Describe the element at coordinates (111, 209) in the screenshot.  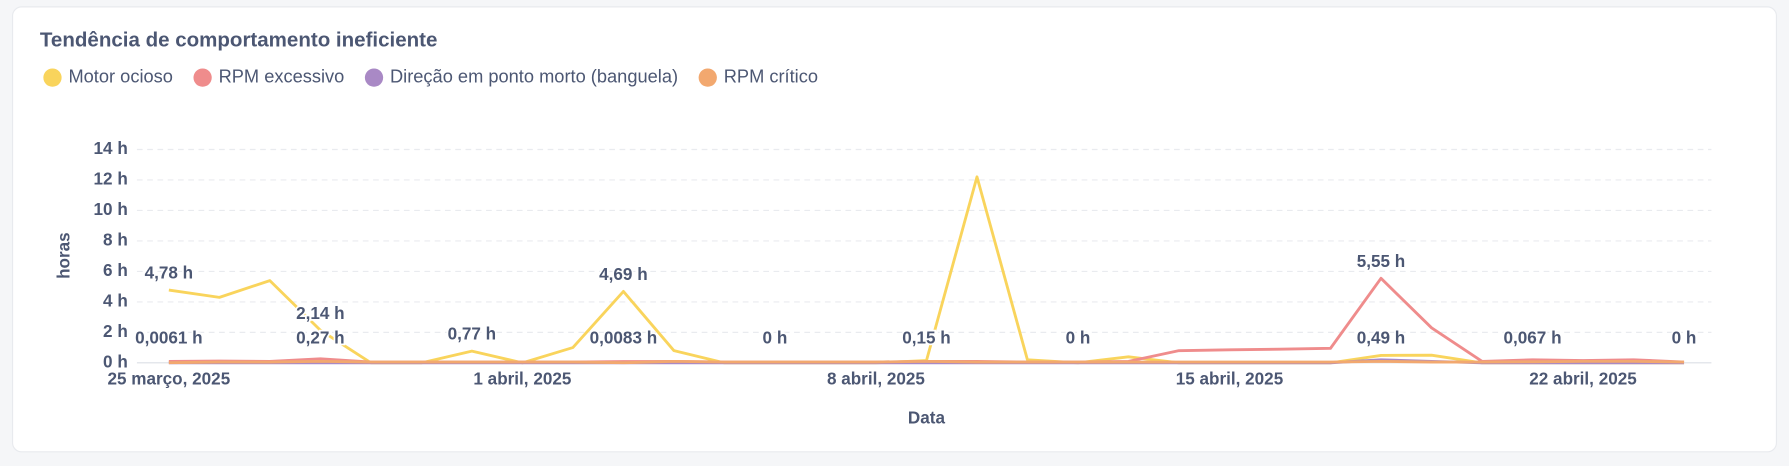
I see `y-tick-label: 10 h` at that location.